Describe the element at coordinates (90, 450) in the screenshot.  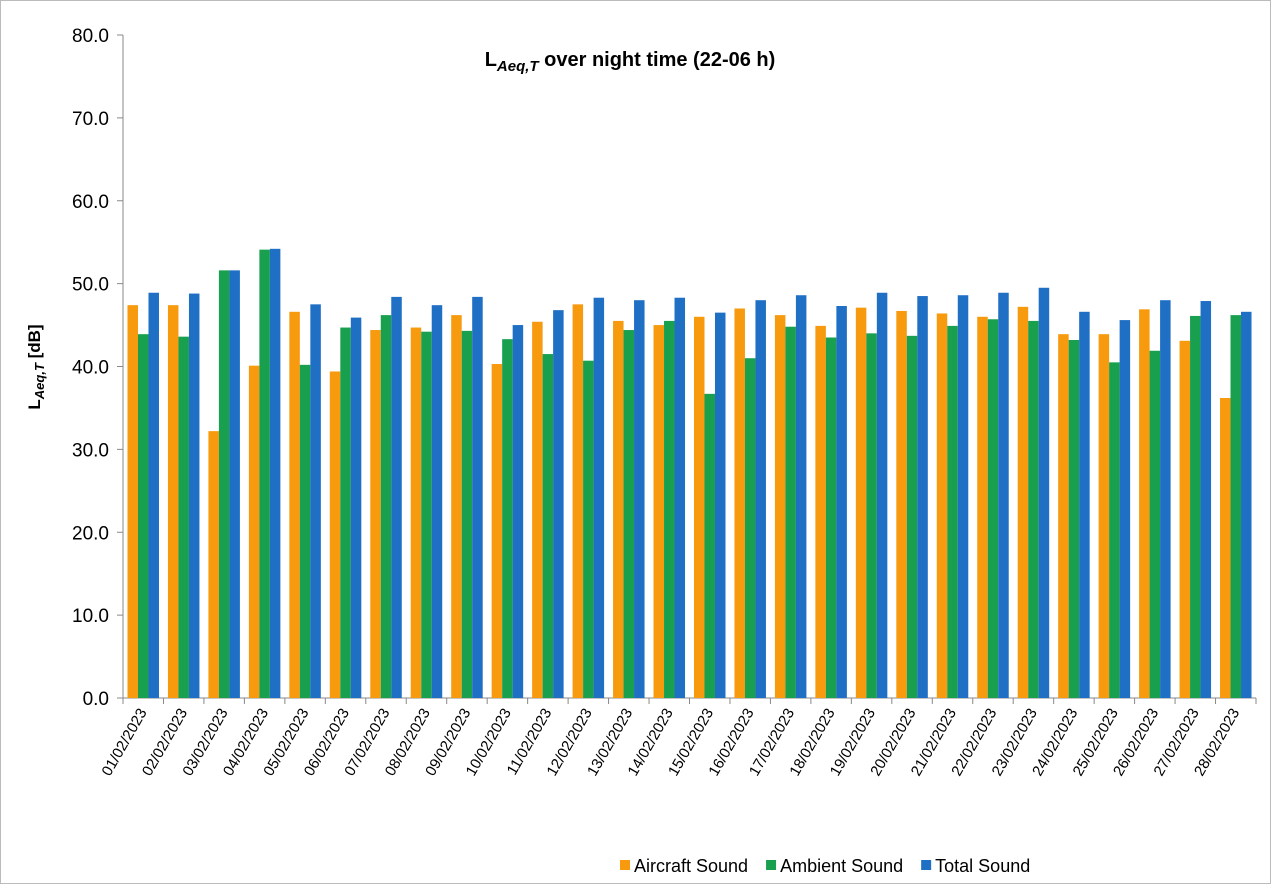
I see `y-tick-label: 30.0` at that location.